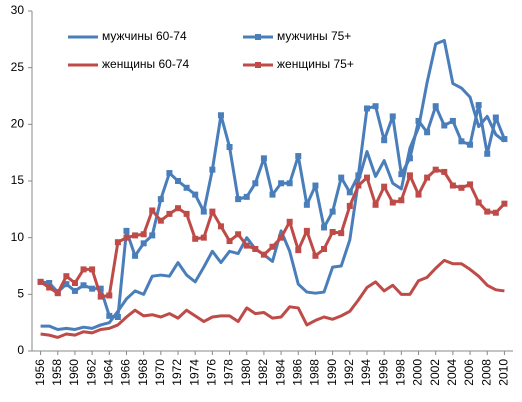 The image size is (522, 402). Describe the element at coordinates (280, 372) in the screenshot. I see `x-tick-label: 1984` at that location.